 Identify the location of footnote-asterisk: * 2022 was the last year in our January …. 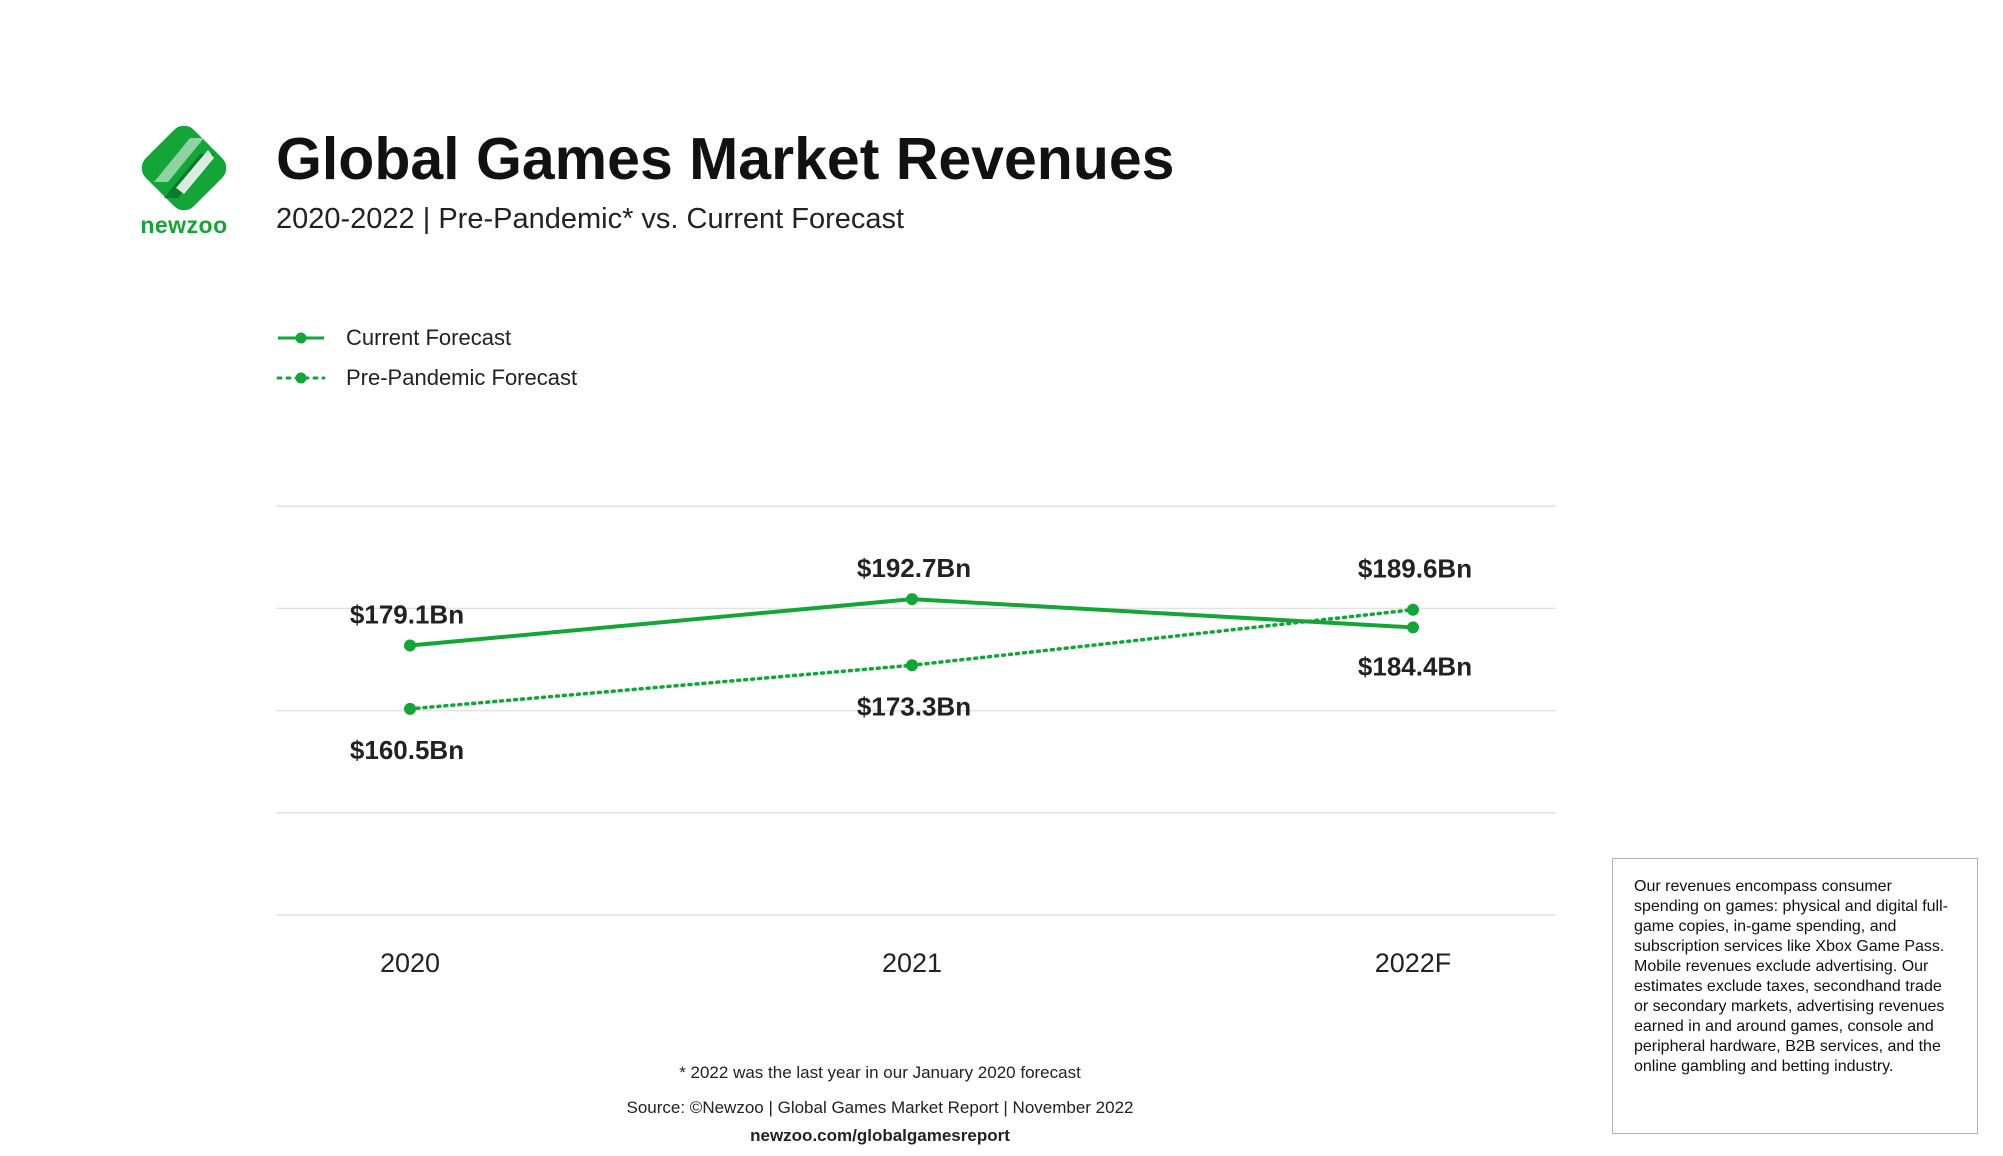
(880, 1072).